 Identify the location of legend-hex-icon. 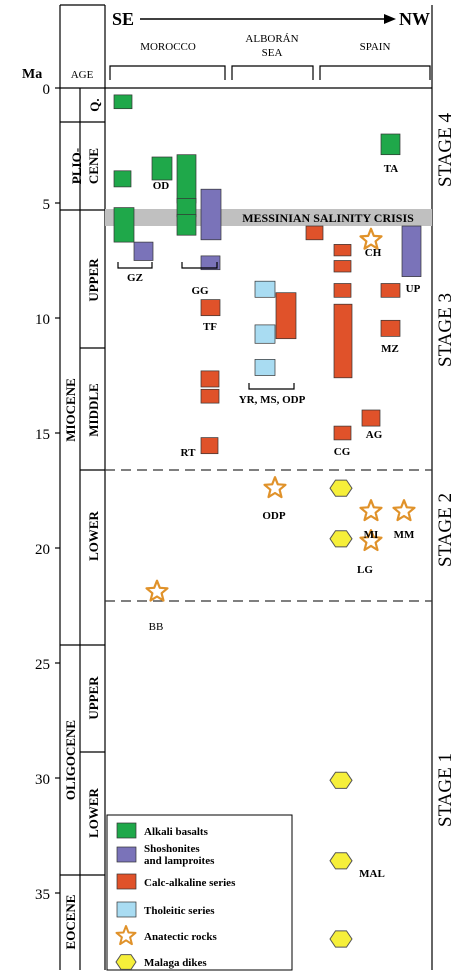
(126, 962).